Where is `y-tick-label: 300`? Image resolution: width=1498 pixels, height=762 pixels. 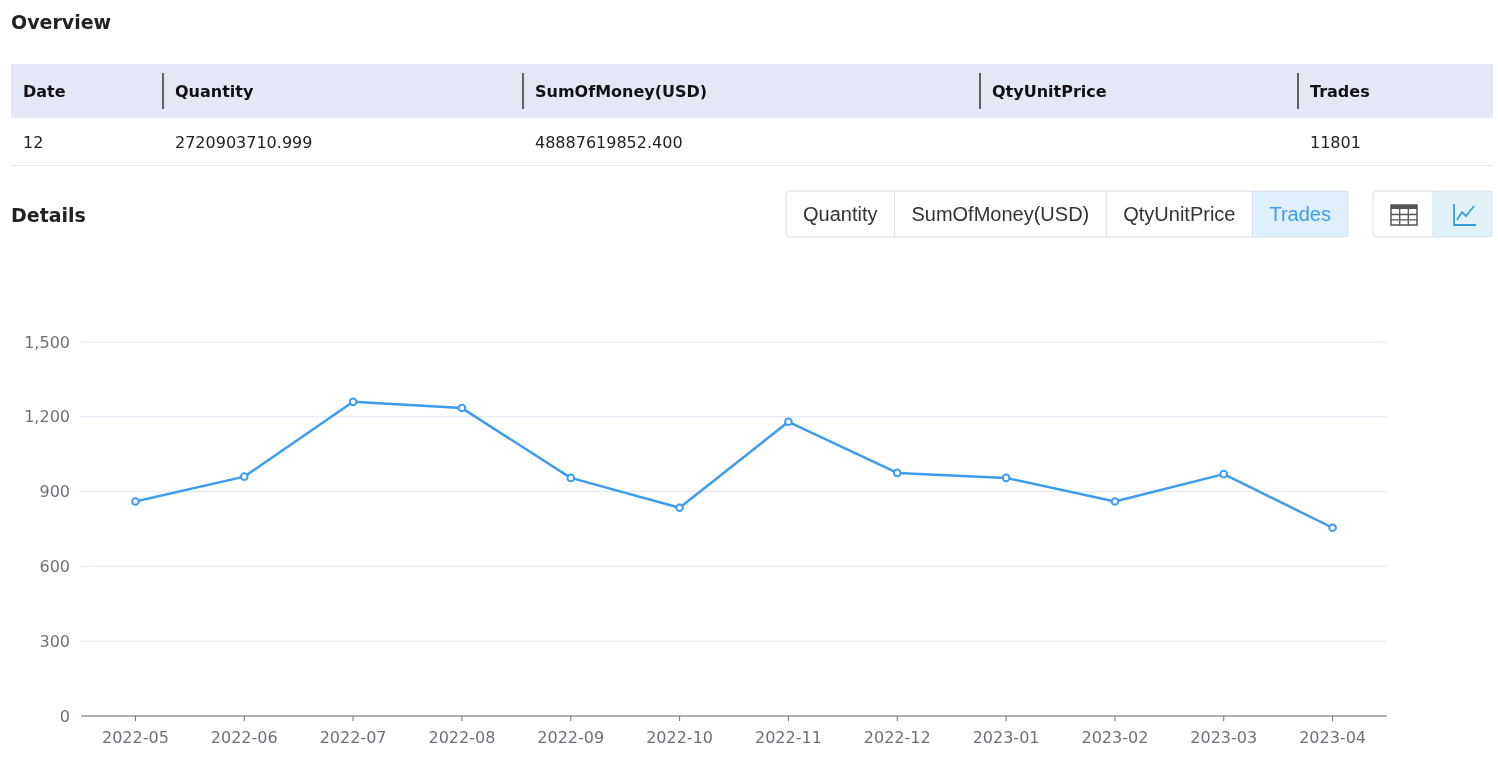
y-tick-label: 300 is located at coordinates (54, 641).